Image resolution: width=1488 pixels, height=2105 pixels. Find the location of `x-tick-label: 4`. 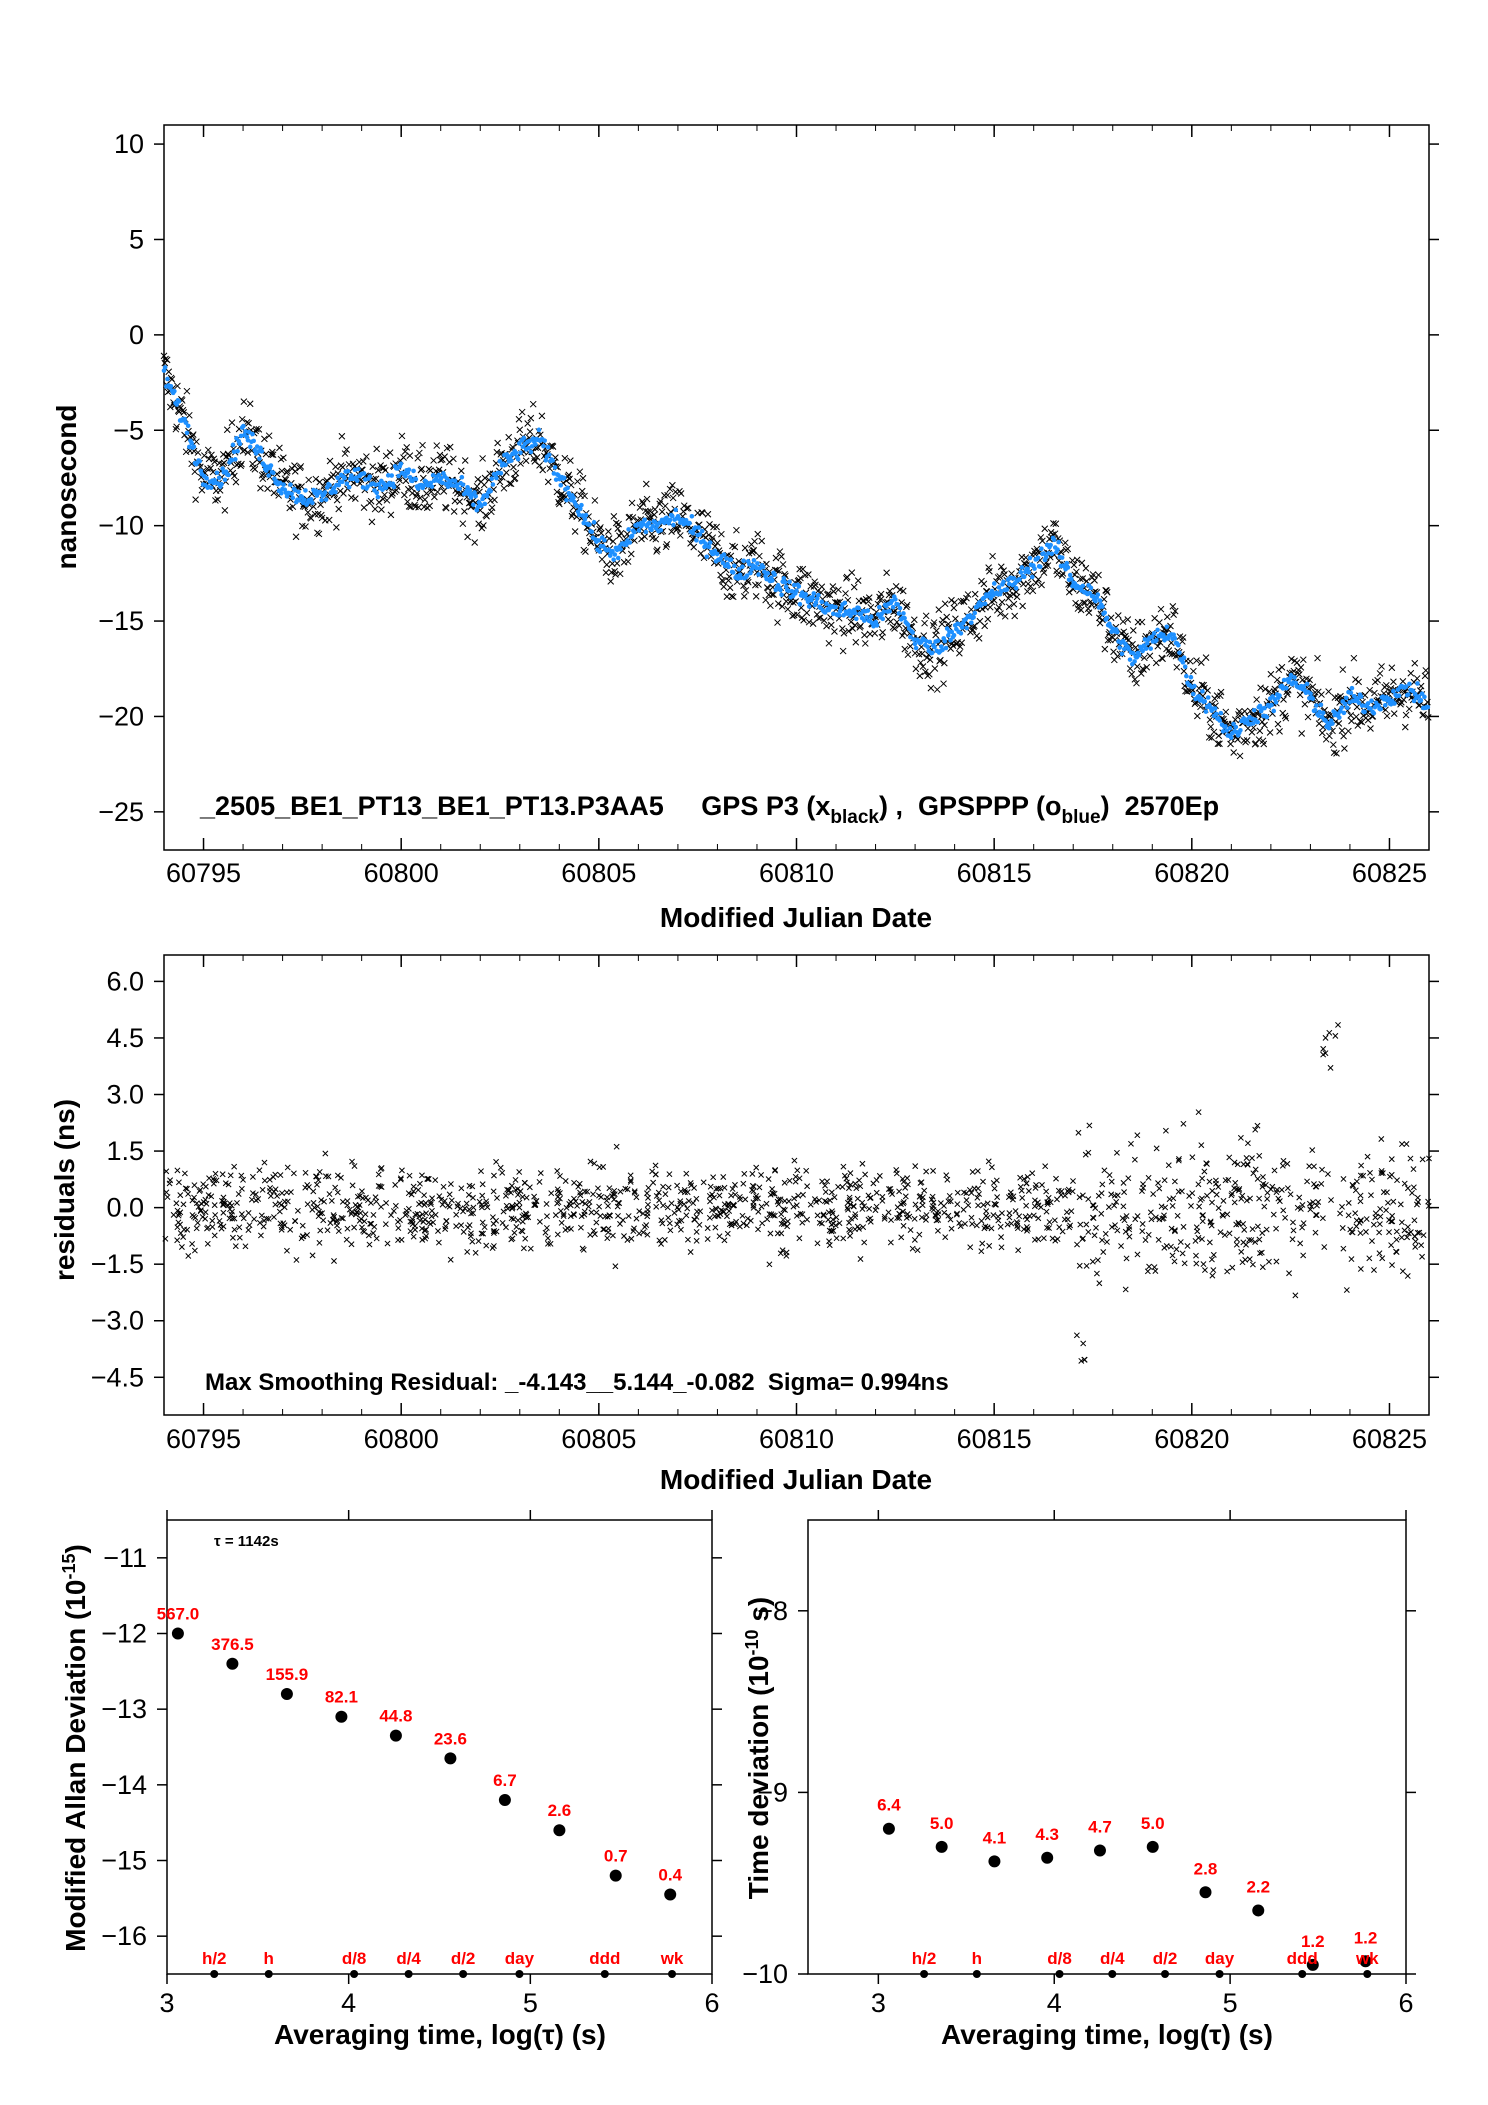

x-tick-label: 4 is located at coordinates (1054, 2003).